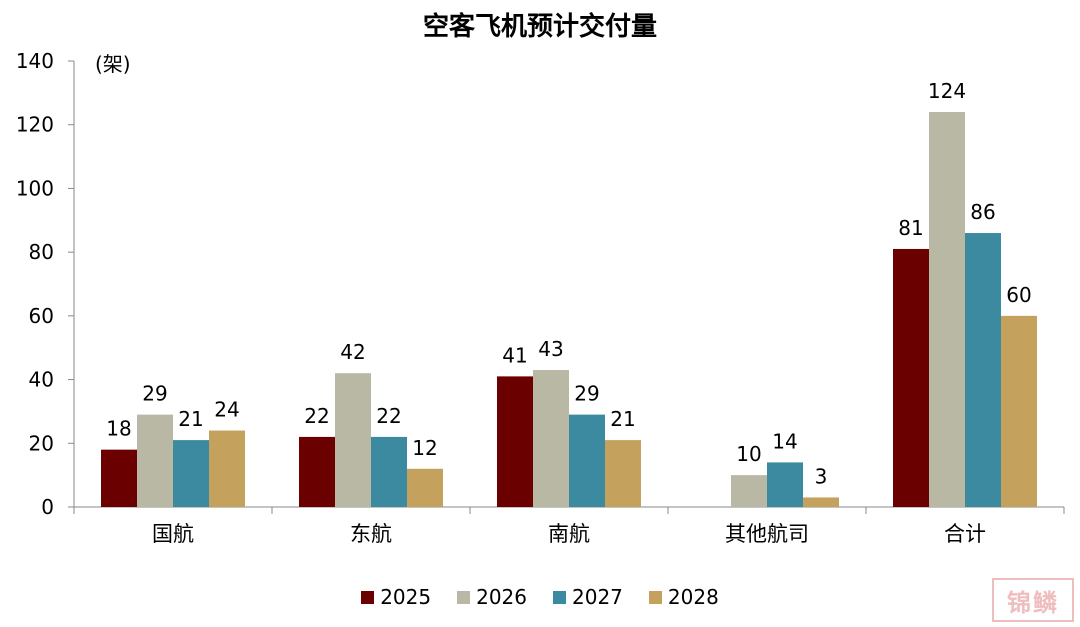 The height and width of the screenshot is (627, 1080). I want to click on data-label: 3, so click(821, 476).